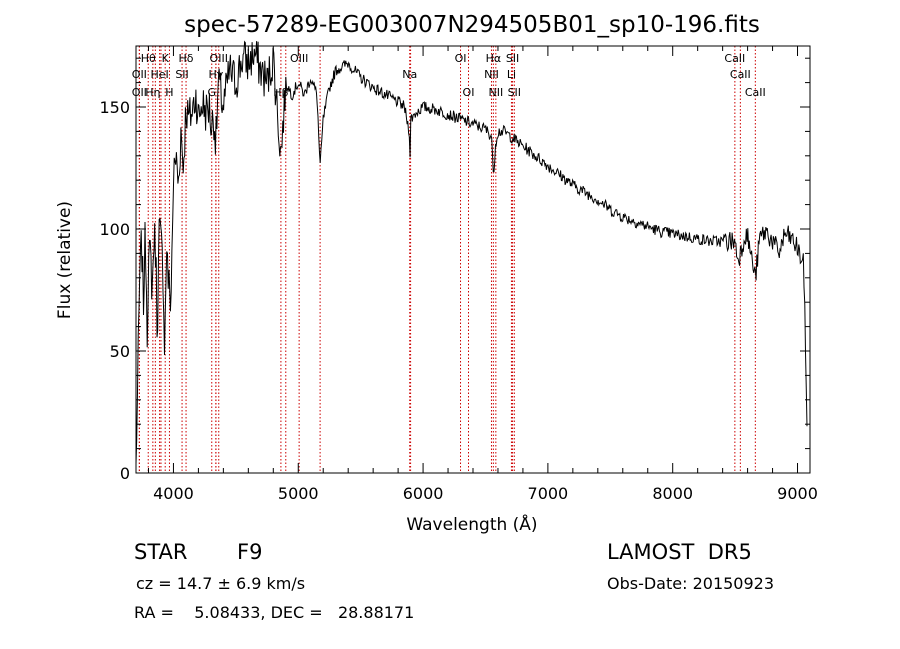 The width and height of the screenshot is (900, 649). I want to click on coordinates: RA = 5.08433, DEC = 28.88171, so click(274, 612).